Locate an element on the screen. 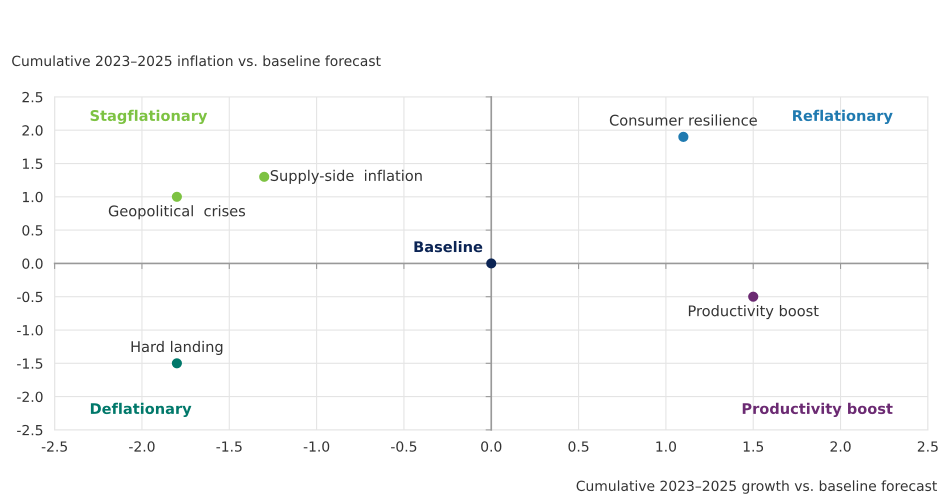  x-tick-label: -2.0 is located at coordinates (142, 446).